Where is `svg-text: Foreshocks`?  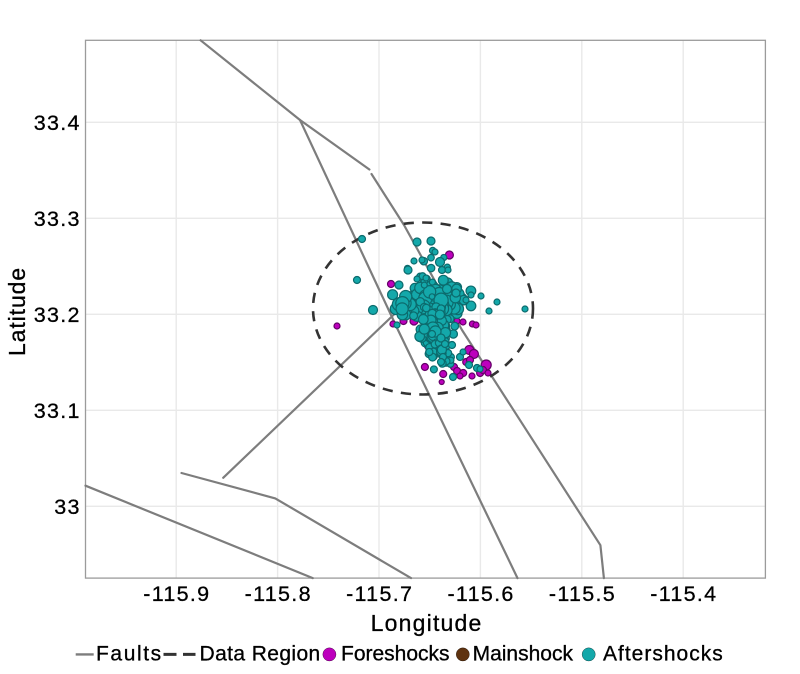
svg-text: Foreshocks is located at coordinates (395, 654).